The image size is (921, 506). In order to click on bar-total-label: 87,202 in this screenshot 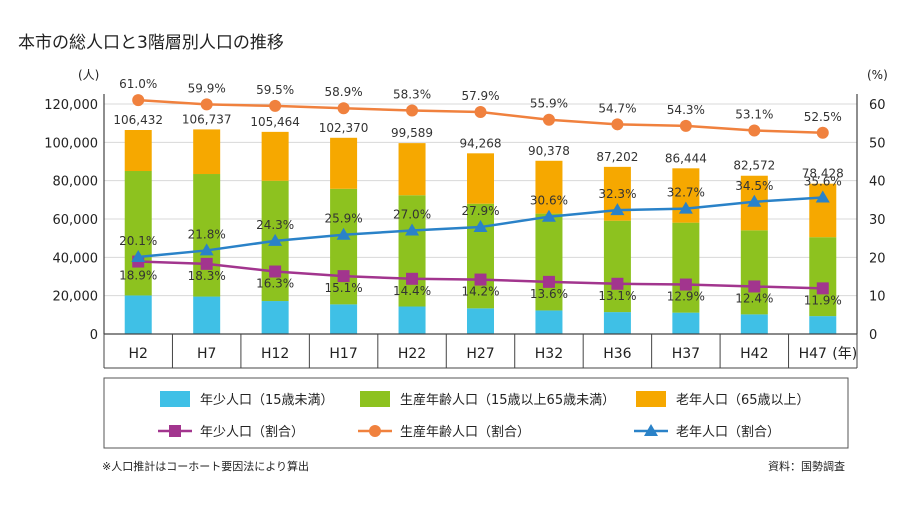, I will do `click(617, 157)`.